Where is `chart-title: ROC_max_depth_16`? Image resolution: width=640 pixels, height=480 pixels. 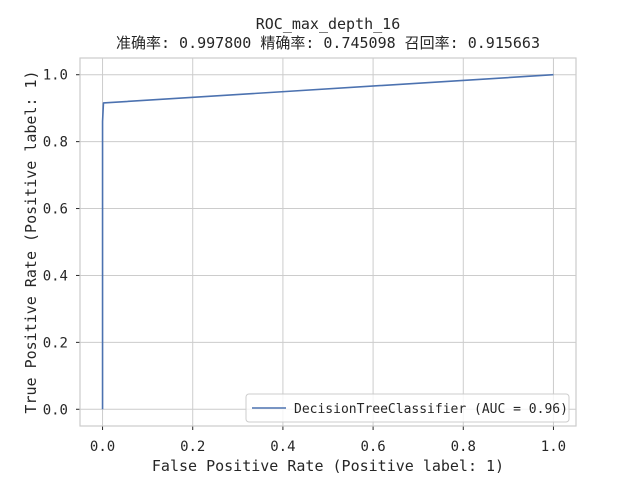 chart-title: ROC_max_depth_16 is located at coordinates (328, 24).